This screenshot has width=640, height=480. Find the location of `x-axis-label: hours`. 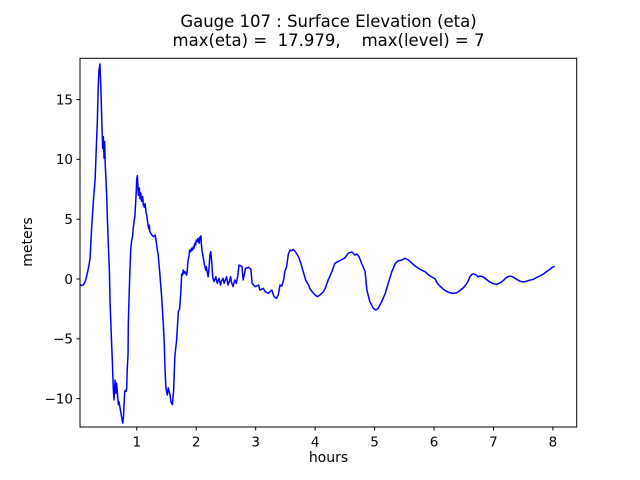

x-axis-label: hours is located at coordinates (328, 458).